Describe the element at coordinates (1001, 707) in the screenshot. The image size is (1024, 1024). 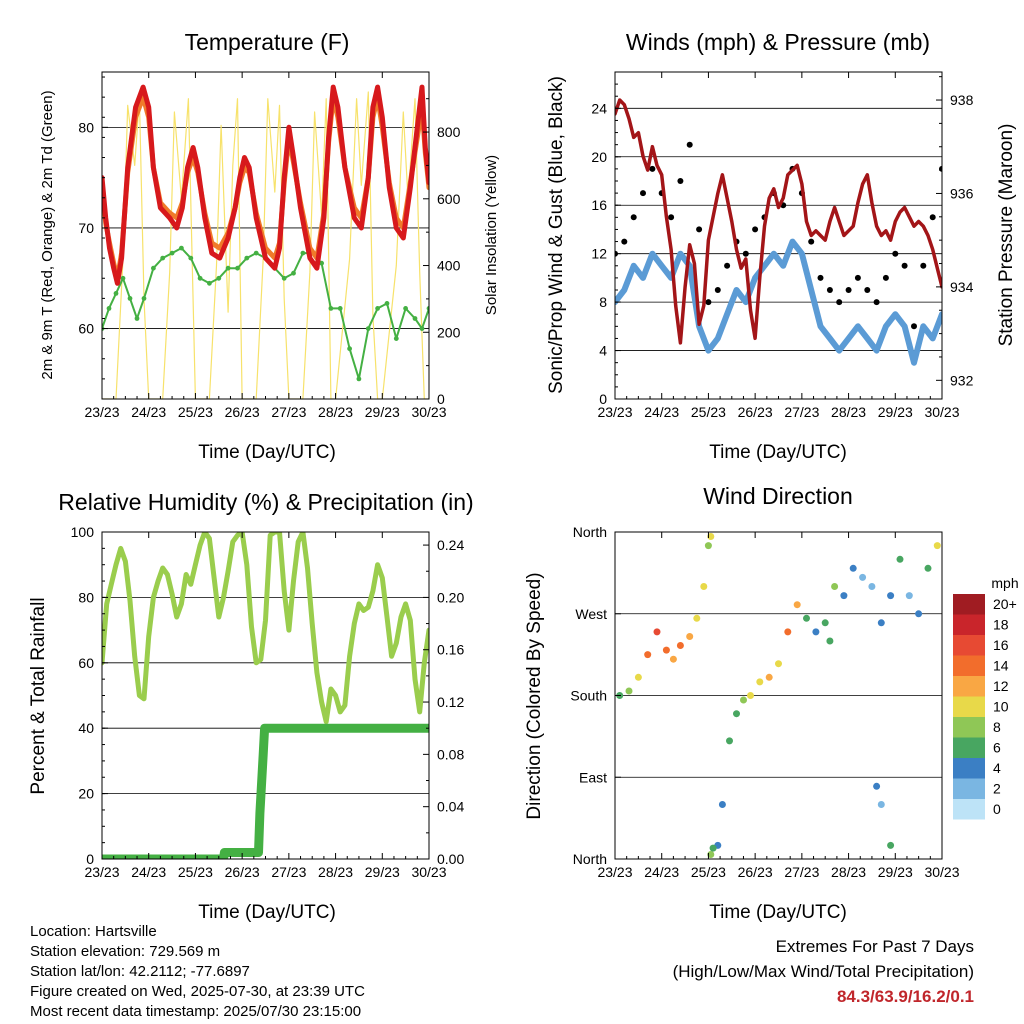
I see `colorbar-label: 10` at that location.